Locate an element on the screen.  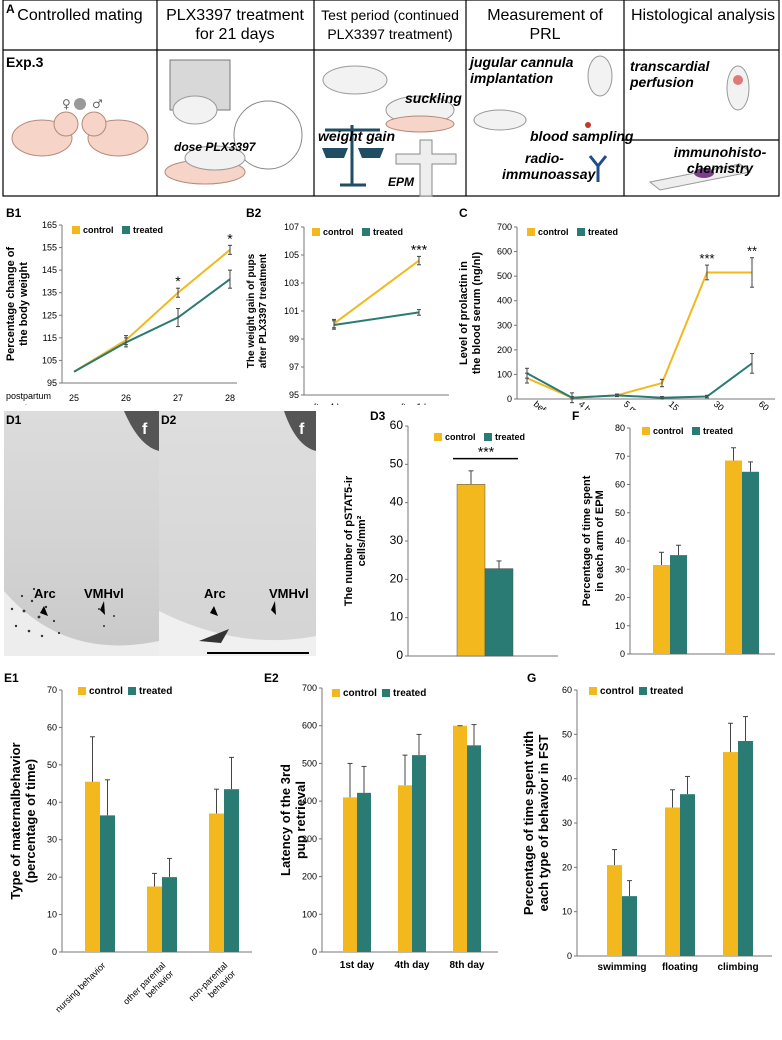
y-tick-label: 115 is located at coordinates (50, 338).